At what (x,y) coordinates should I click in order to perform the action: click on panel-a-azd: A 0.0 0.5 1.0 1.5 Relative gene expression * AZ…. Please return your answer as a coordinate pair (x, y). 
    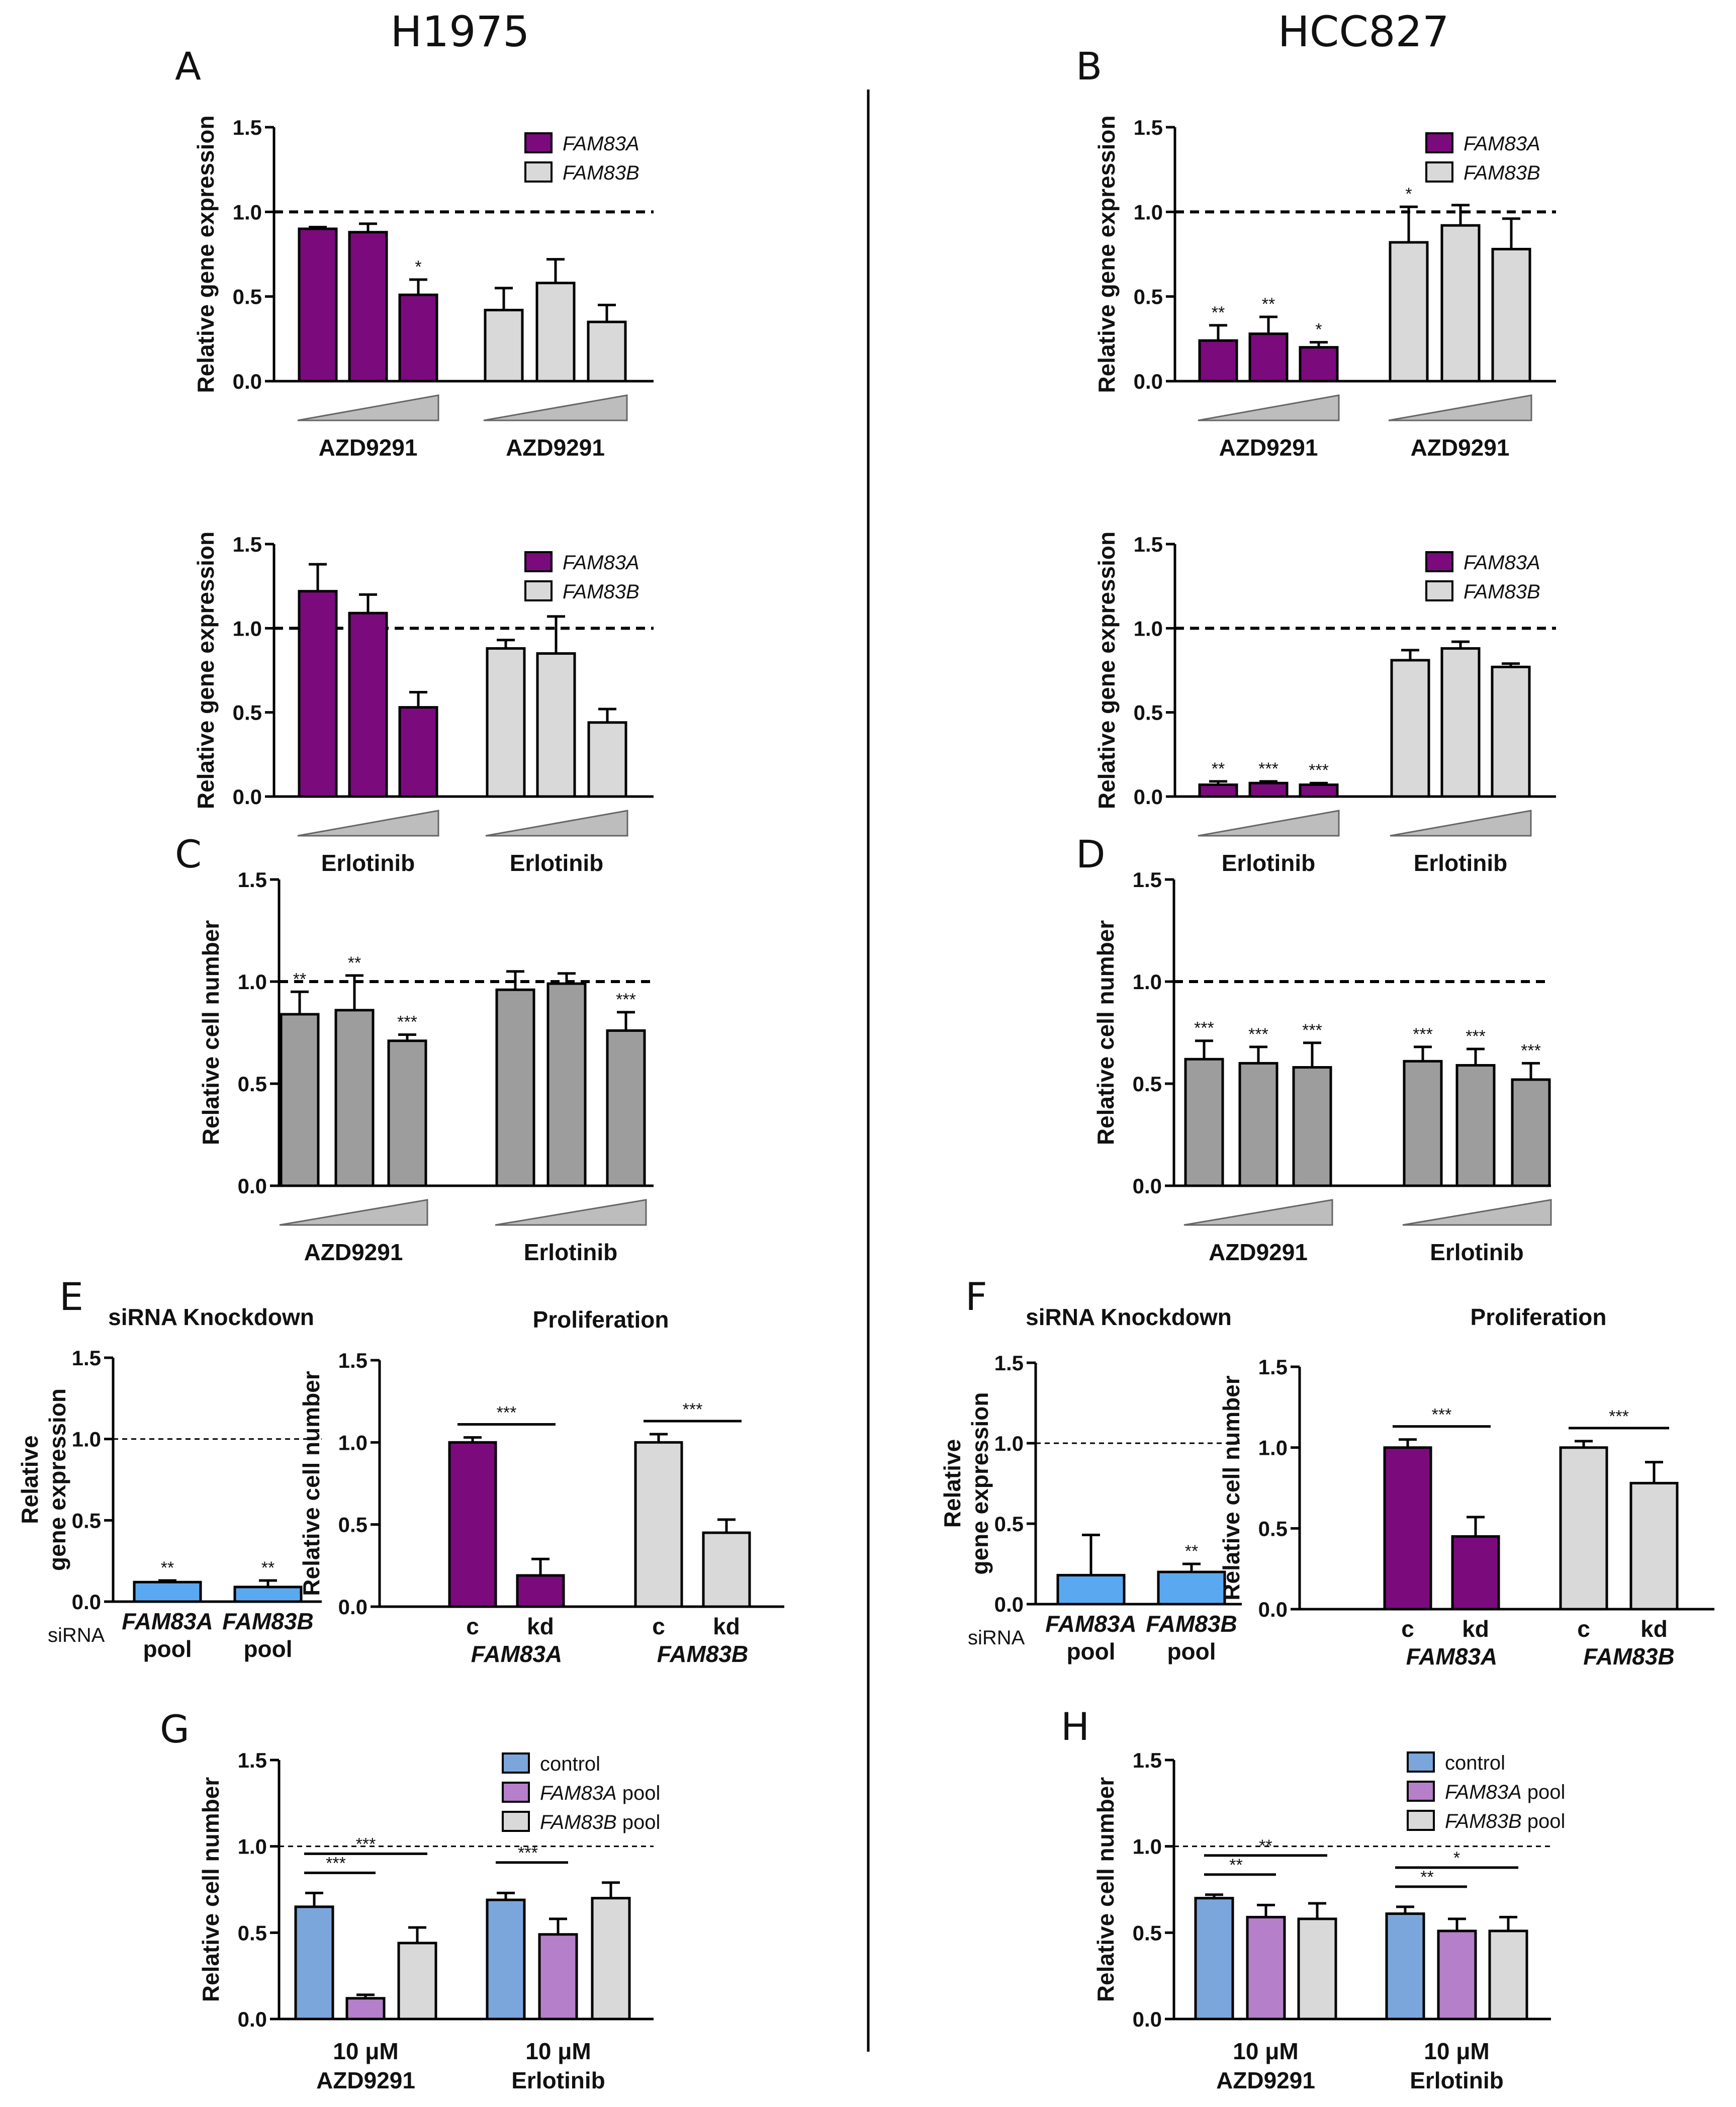
    Looking at the image, I should click on (415, 252).